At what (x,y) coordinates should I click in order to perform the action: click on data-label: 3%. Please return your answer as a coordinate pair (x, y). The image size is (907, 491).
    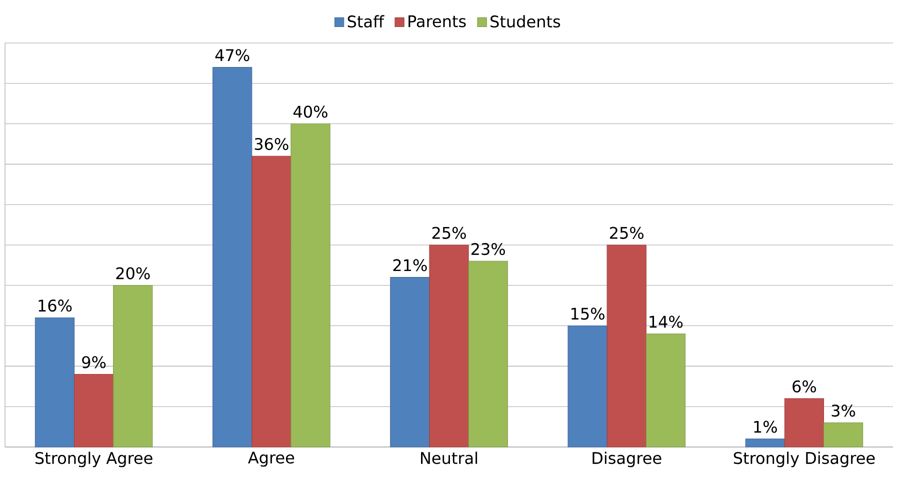
    Looking at the image, I should click on (844, 410).